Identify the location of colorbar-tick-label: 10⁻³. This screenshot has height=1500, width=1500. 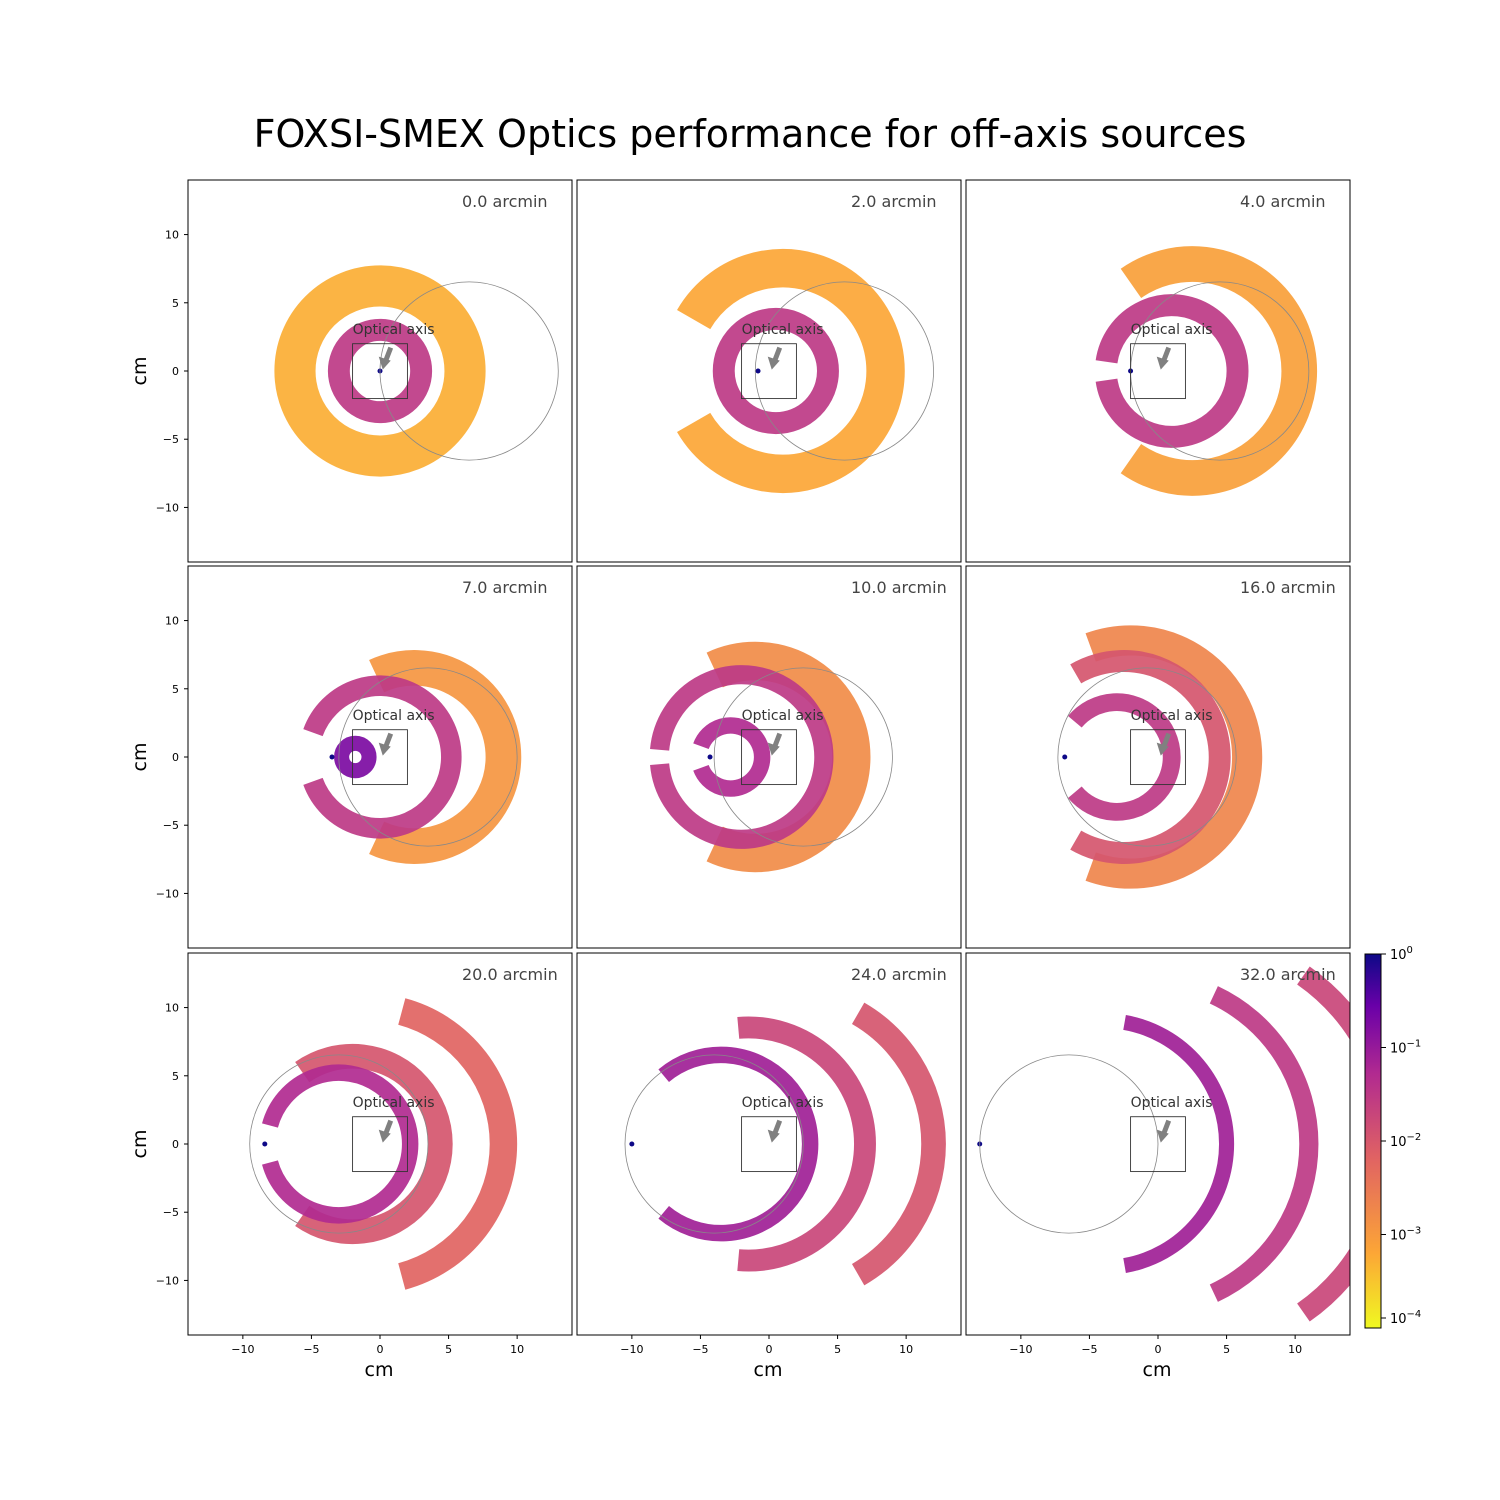
(1405, 1235).